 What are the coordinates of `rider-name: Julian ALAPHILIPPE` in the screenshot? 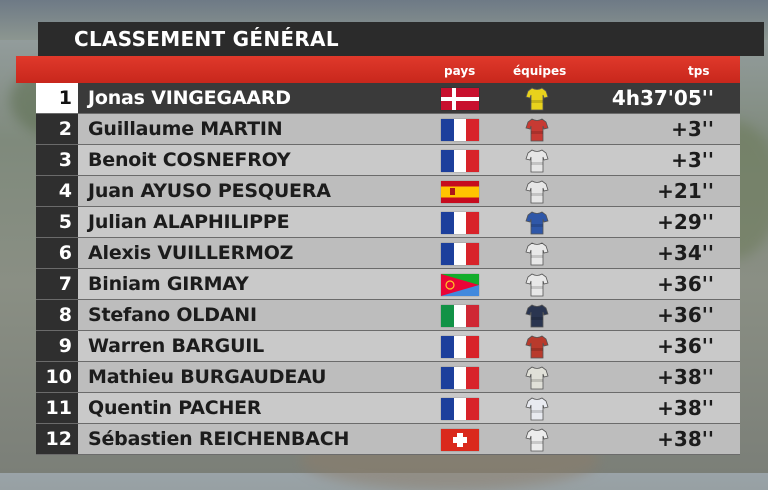 It's located at (189, 222).